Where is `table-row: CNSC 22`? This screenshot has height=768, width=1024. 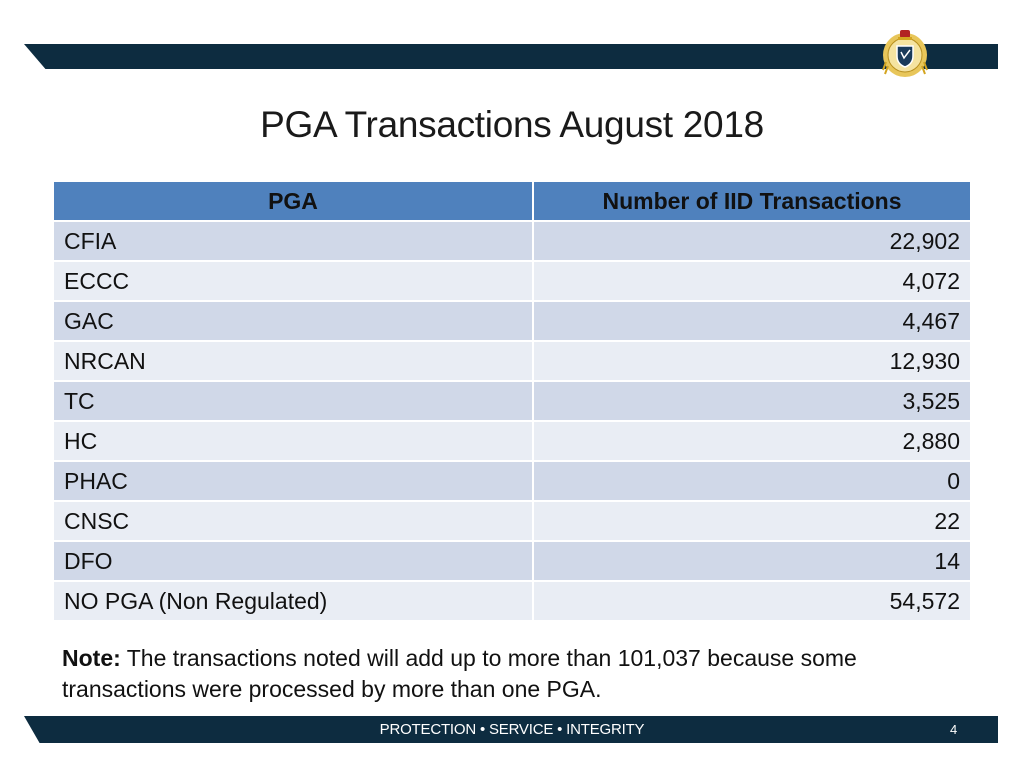
table-row: CNSC 22 is located at coordinates (512, 521).